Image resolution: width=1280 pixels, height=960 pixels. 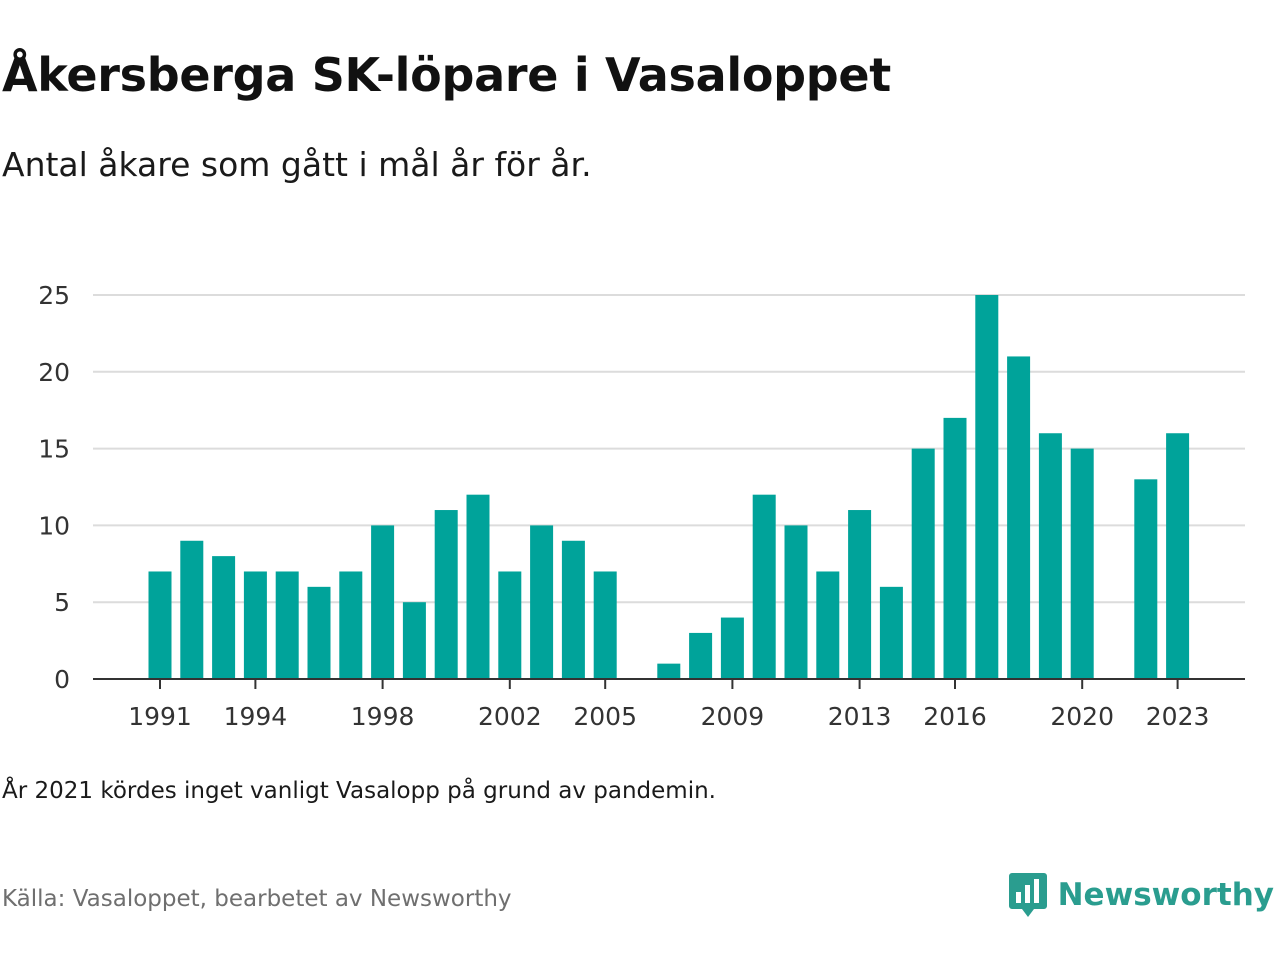 I want to click on chart-subtitle: Antal åkare som gått i mål år för år., so click(x=297, y=164).